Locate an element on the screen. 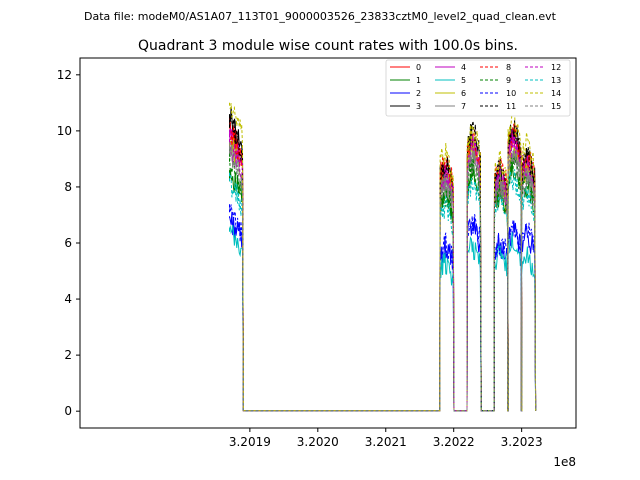 The image size is (640, 480). y-axis-ticks: 0 2 4 6 8 10 12 is located at coordinates (68, 243).